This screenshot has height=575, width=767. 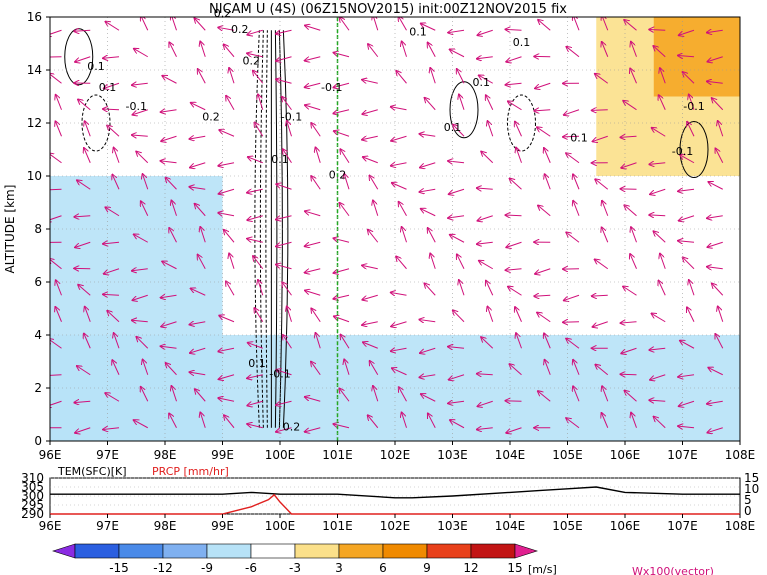 What do you see at coordinates (337, 455) in the screenshot?
I see `x-tick-label: 101E` at bounding box center [337, 455].